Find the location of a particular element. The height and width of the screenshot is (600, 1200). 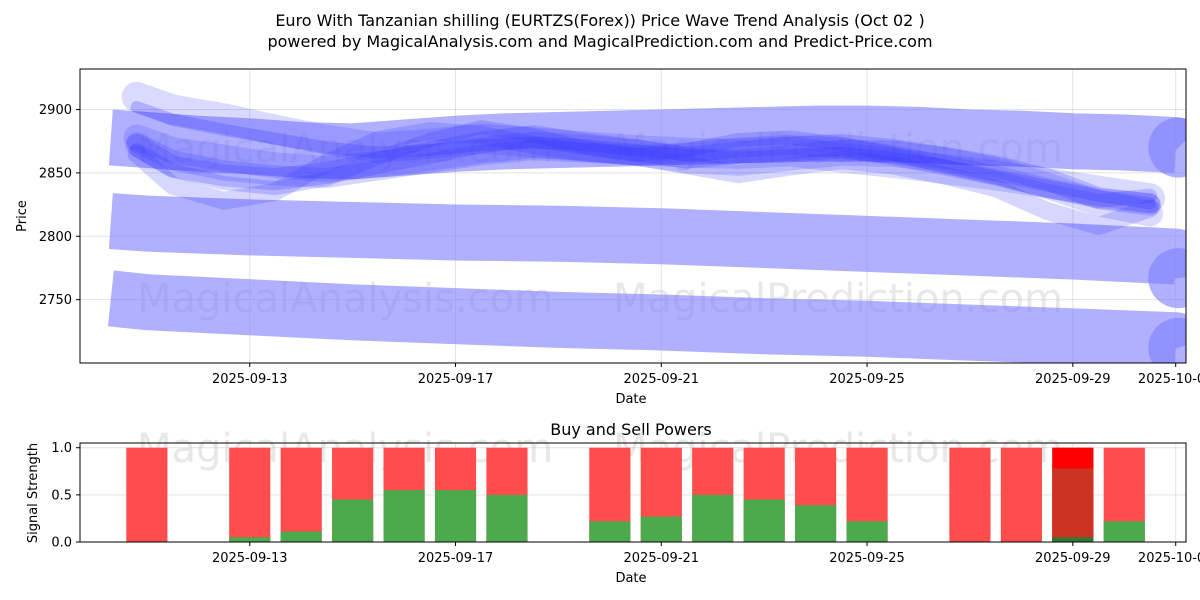

signal-xtick-label: 2025-09-17 is located at coordinates (456, 558).